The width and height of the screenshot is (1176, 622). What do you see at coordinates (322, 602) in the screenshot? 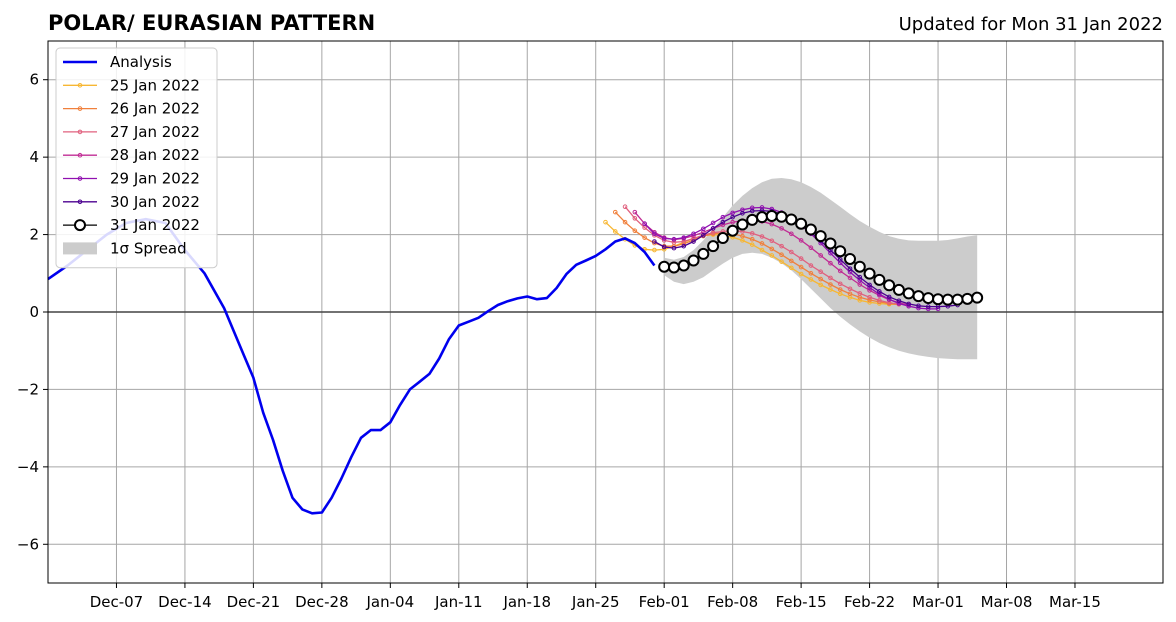
I see `x-tick-label: Dec-28` at bounding box center [322, 602].